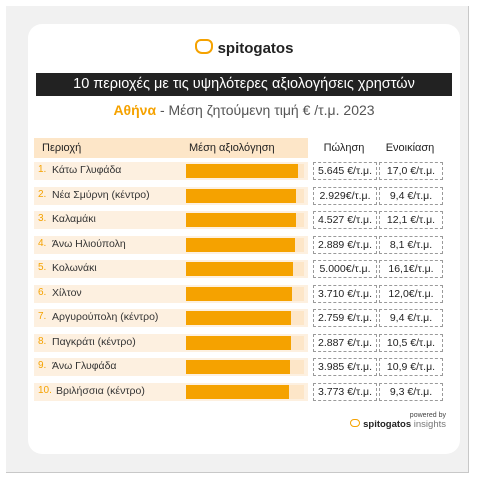 The width and height of the screenshot is (495, 485). What do you see at coordinates (171, 269) in the screenshot?
I see `table-row: 5. Κολωνάκι` at bounding box center [171, 269].